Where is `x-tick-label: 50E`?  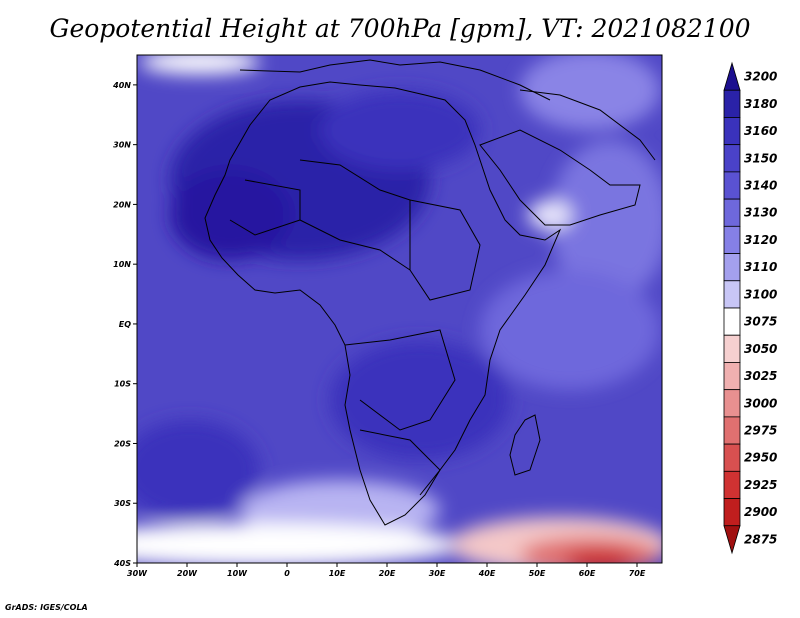 x-tick-label: 50E is located at coordinates (537, 573).